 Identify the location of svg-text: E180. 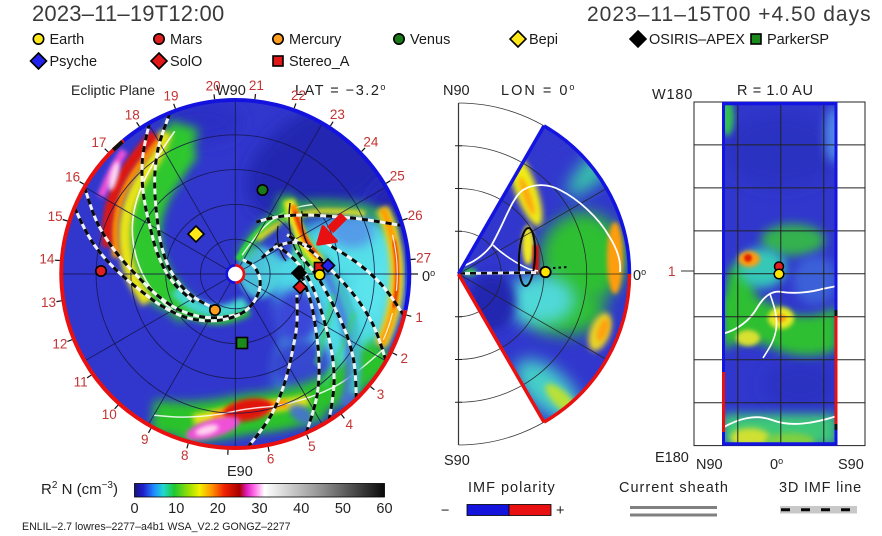
(672, 458).